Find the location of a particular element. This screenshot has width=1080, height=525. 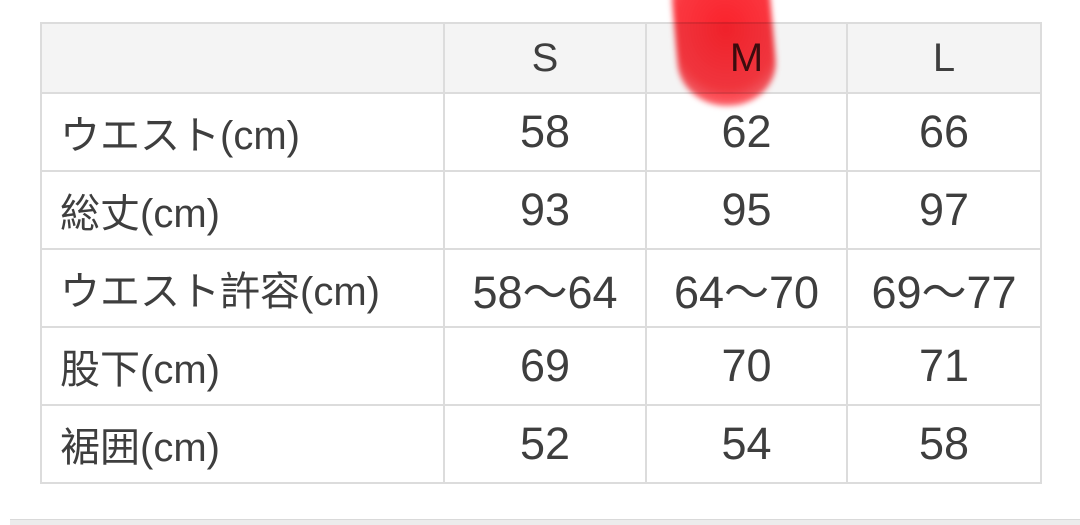

row-label-total-length: 総丈(cm) is located at coordinates (242, 210).